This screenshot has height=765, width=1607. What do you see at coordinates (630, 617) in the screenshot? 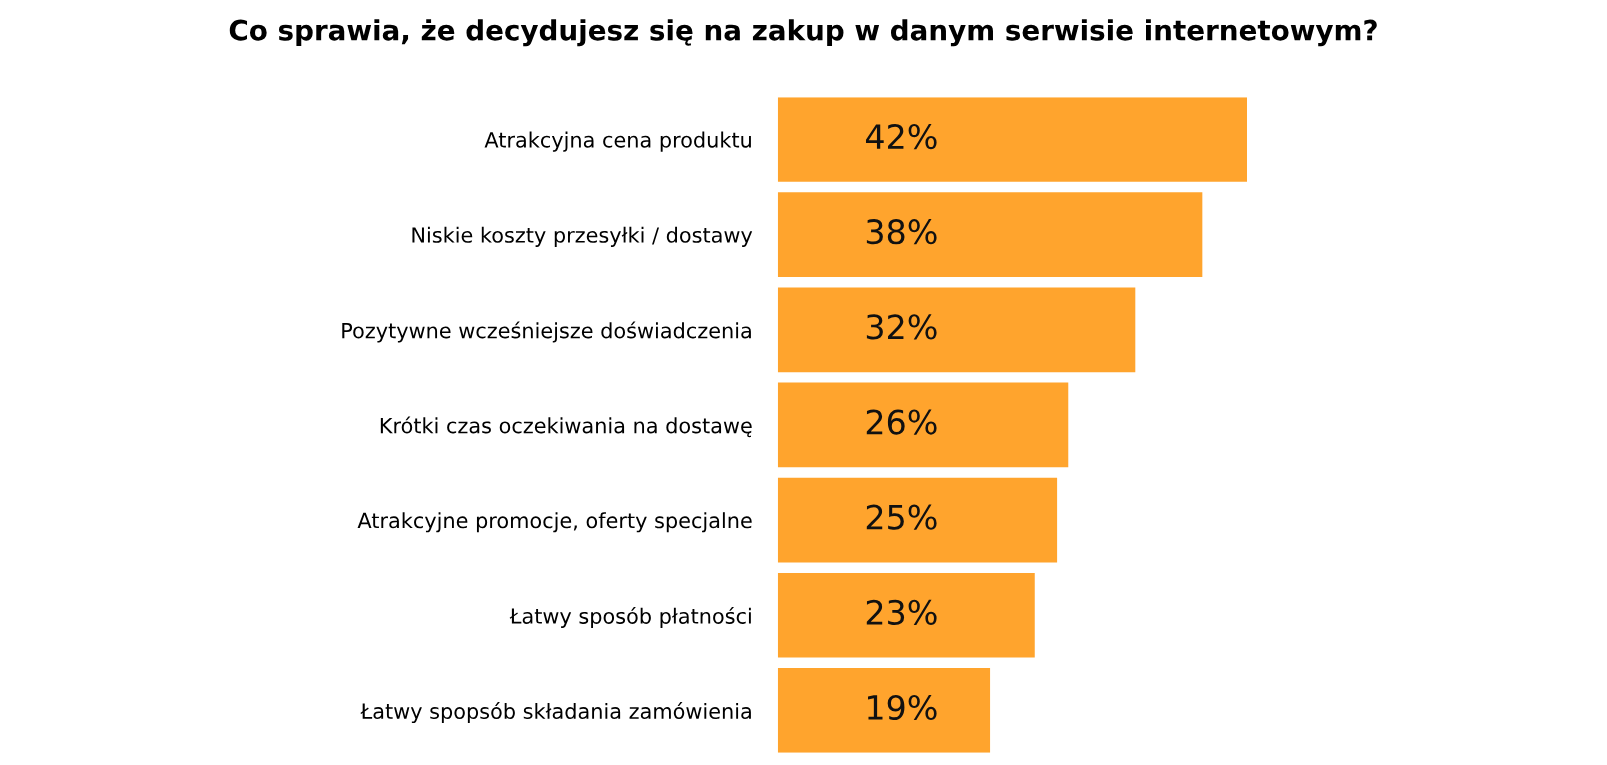
I see `y-tick-label: Łatwy sposób płatności` at bounding box center [630, 617].